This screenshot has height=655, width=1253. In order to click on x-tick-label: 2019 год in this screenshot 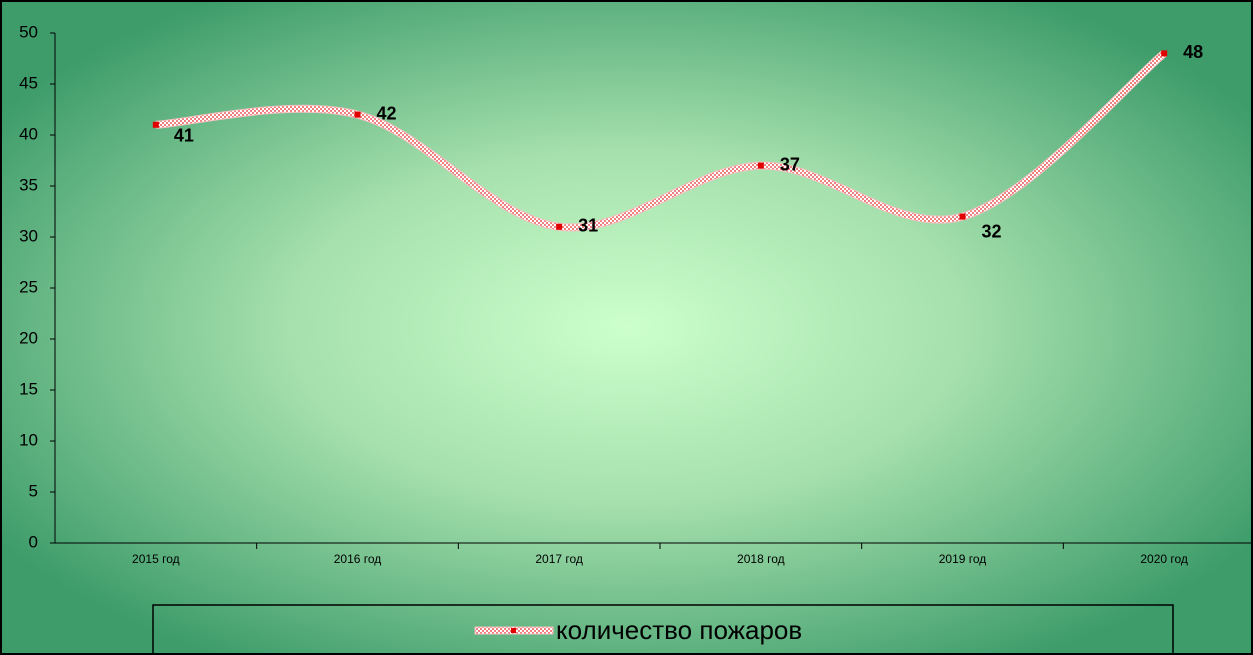, I will do `click(963, 559)`.